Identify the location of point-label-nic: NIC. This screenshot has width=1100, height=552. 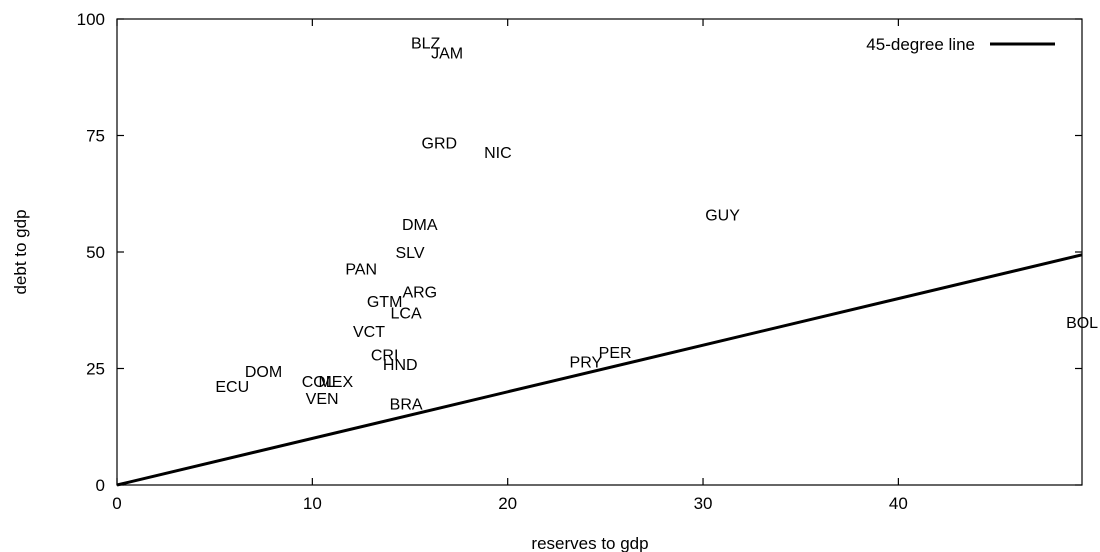
(498, 153).